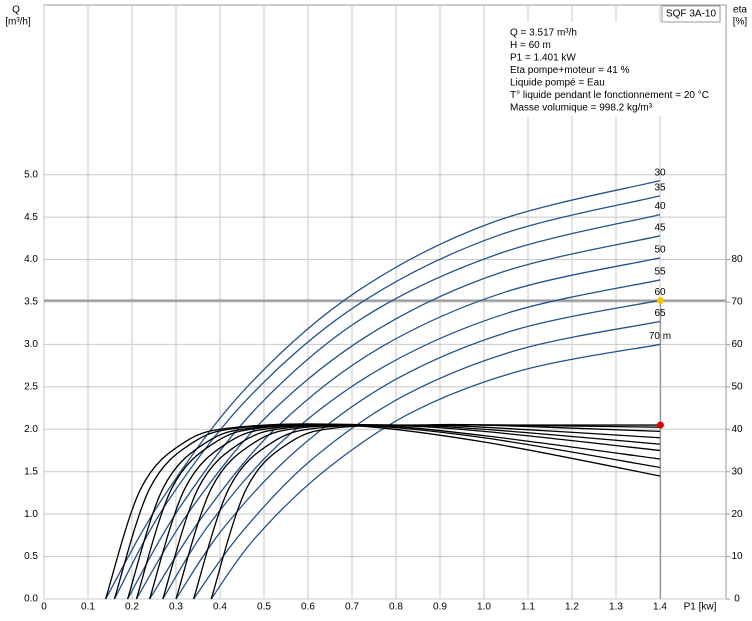 This screenshot has width=752, height=621. I want to click on x-tick-label: 1.1, so click(528, 607).